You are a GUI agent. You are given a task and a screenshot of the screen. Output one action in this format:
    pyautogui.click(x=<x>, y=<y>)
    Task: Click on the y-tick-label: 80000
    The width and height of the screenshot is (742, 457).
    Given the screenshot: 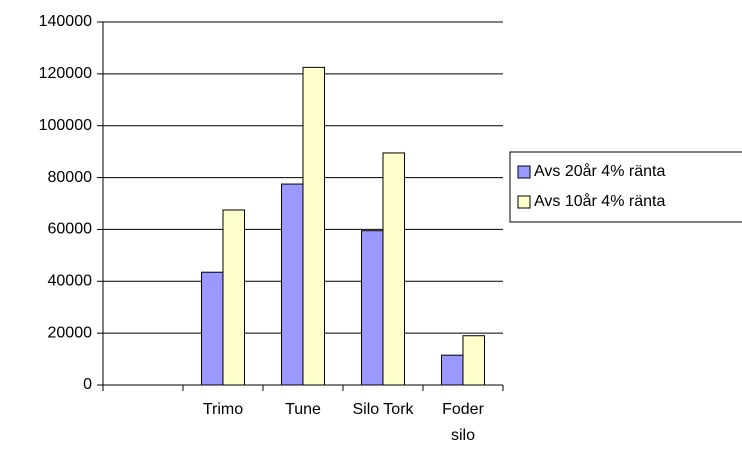 What is the action you would take?
    pyautogui.click(x=70, y=177)
    